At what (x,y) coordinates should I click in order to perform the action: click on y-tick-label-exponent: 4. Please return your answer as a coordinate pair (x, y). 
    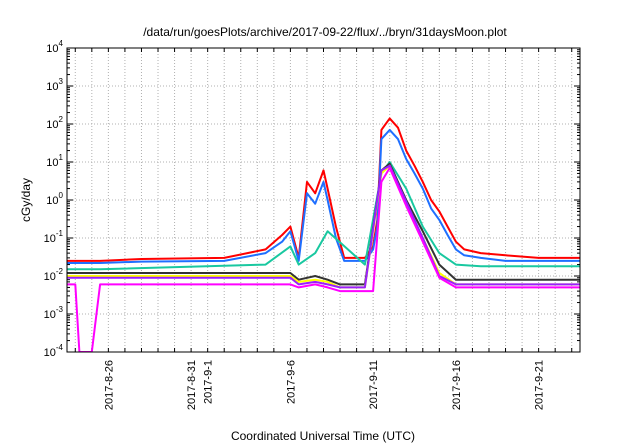
    Looking at the image, I should click on (61, 43).